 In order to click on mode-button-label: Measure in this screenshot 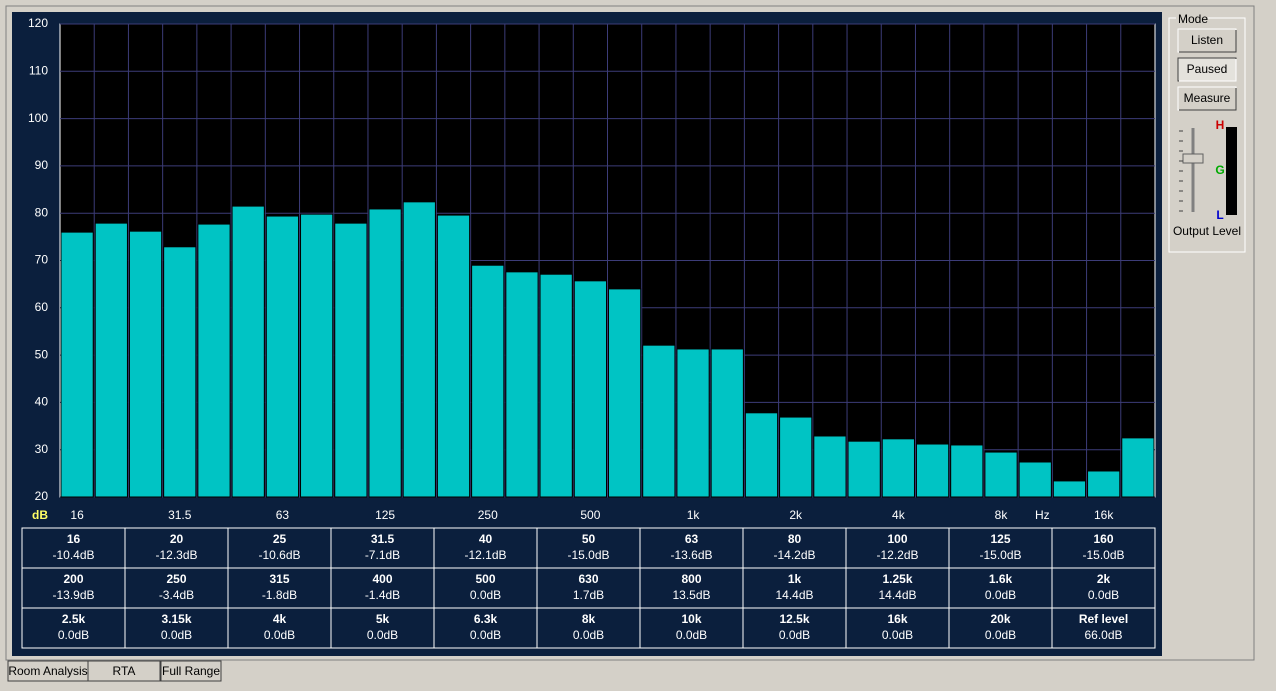, I will do `click(1207, 98)`.